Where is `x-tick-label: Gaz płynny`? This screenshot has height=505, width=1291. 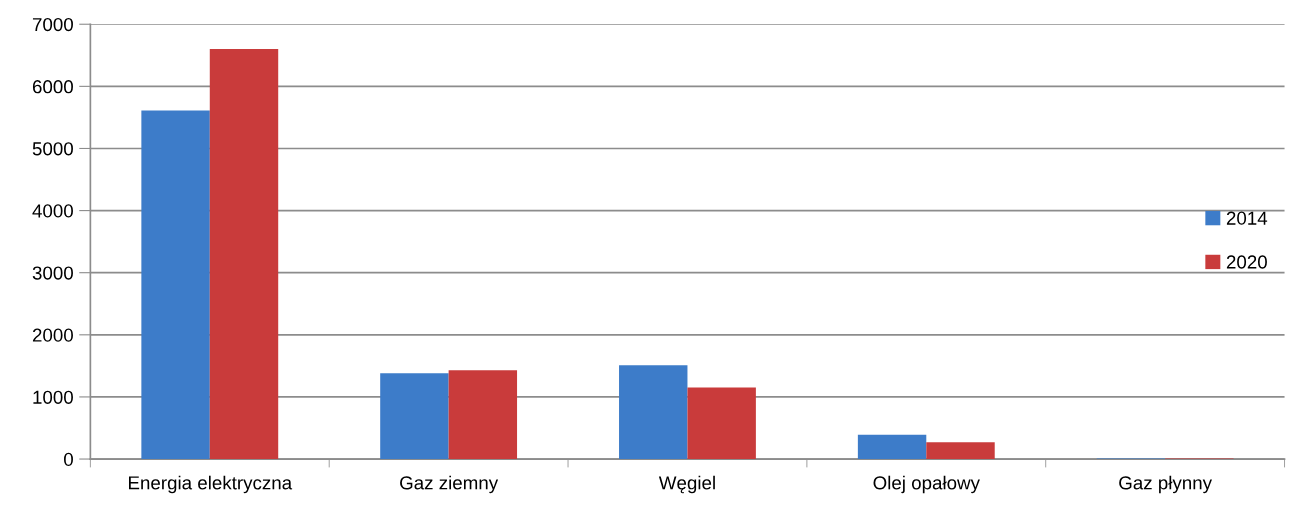 x-tick-label: Gaz płynny is located at coordinates (1165, 484).